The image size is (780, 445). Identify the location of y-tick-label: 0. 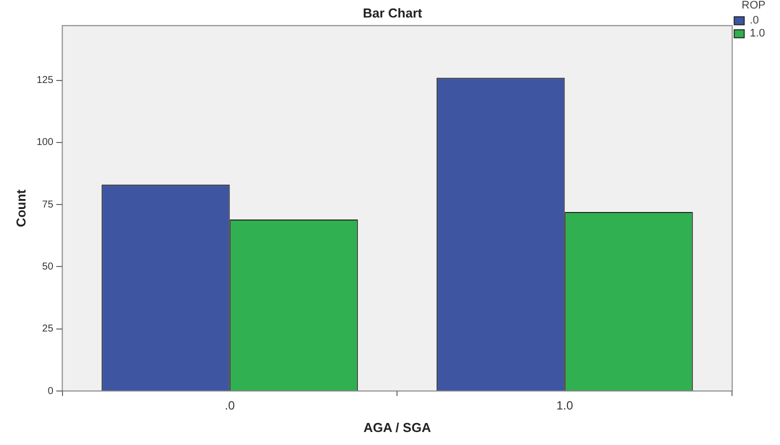
(51, 391).